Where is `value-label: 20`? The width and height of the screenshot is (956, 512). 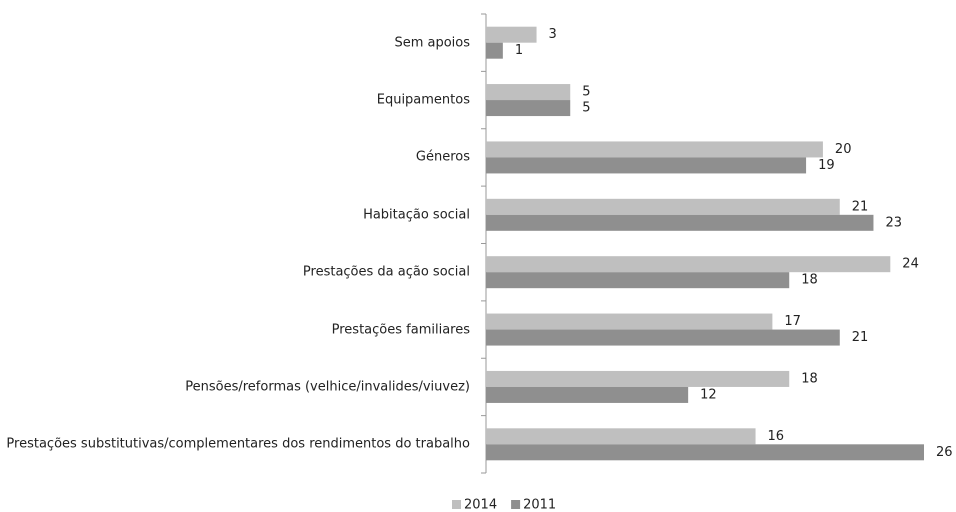
value-label: 20 is located at coordinates (843, 149).